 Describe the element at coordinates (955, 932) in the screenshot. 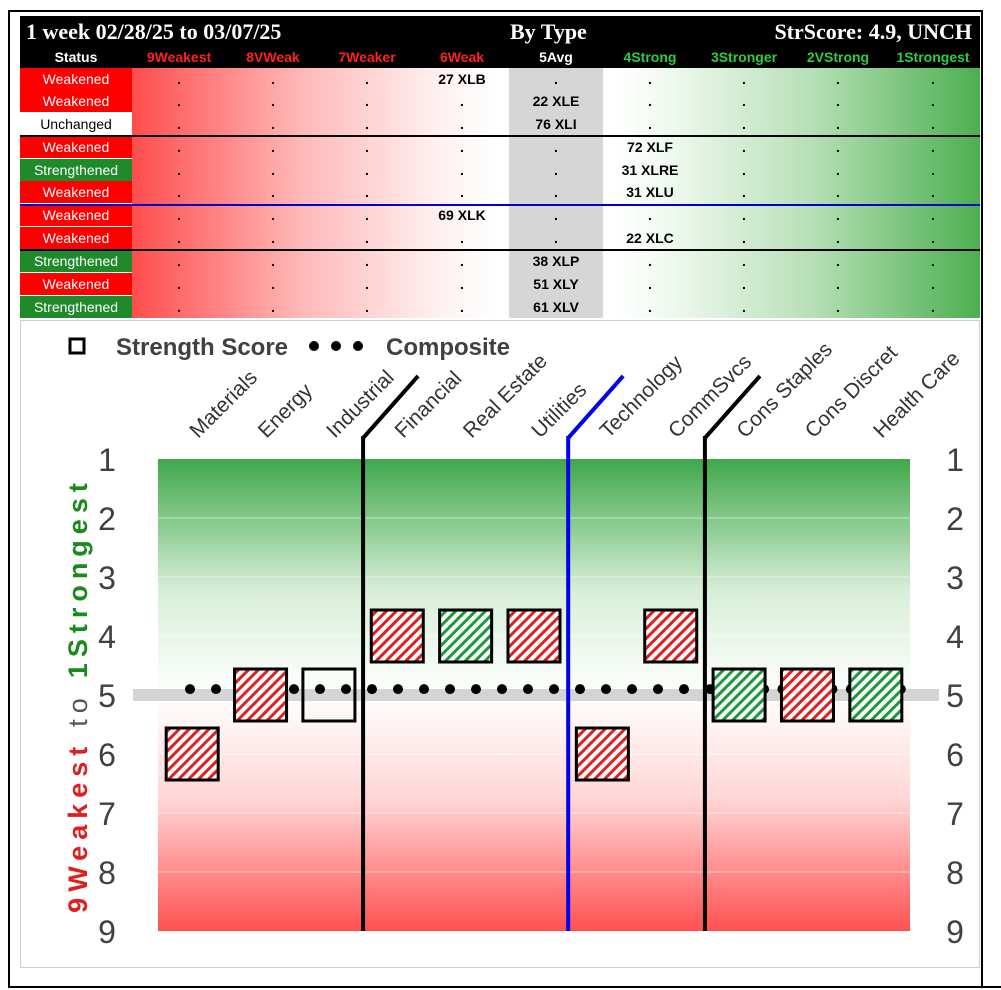

I see `y-tick-right: 9` at that location.